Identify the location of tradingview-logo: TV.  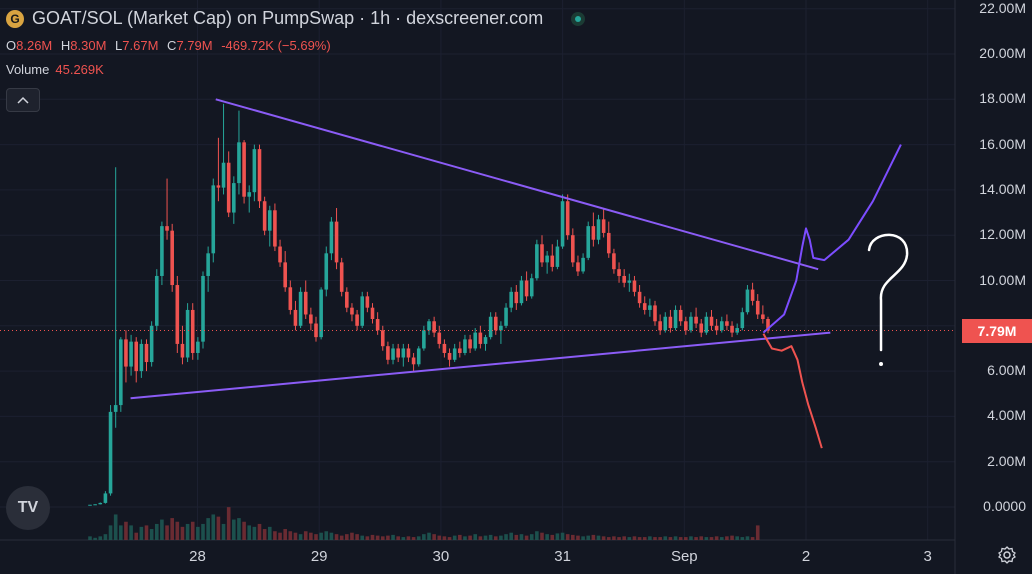
(28, 508).